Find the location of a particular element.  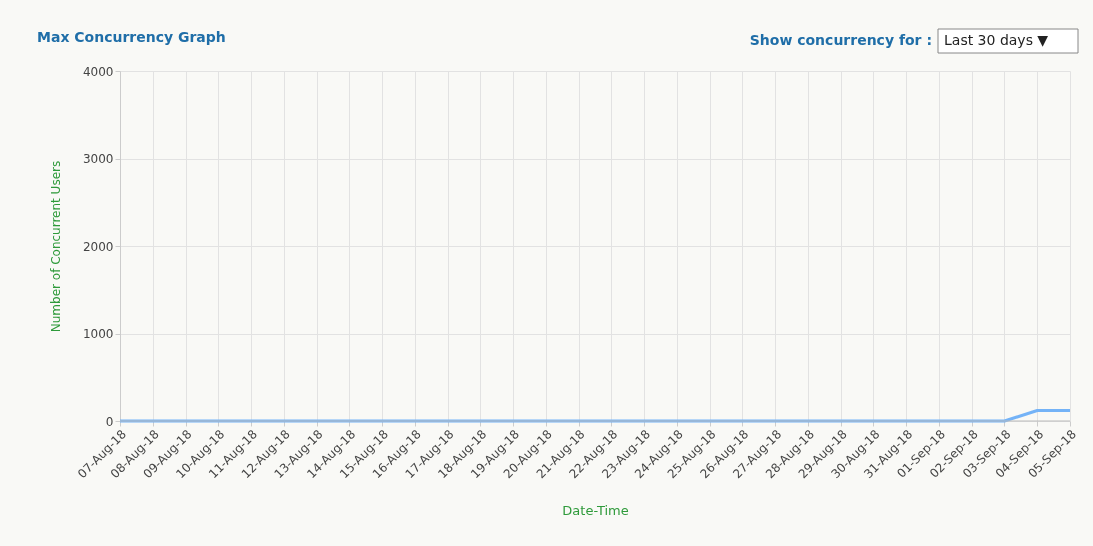

y-tick-label: 0 is located at coordinates (109, 421).